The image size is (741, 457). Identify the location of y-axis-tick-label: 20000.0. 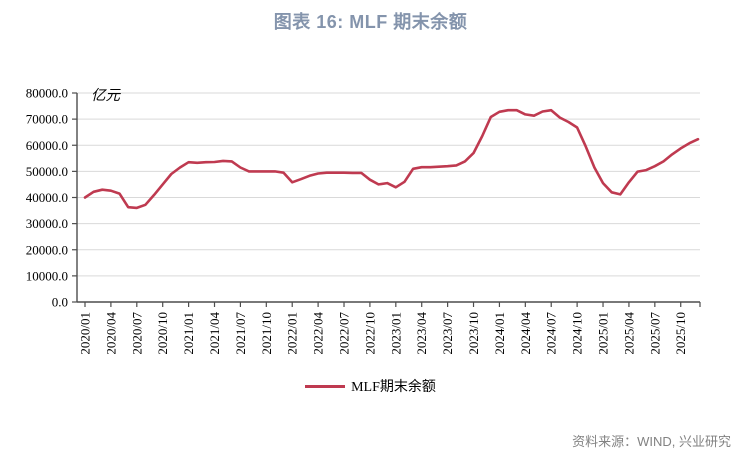
(47, 249).